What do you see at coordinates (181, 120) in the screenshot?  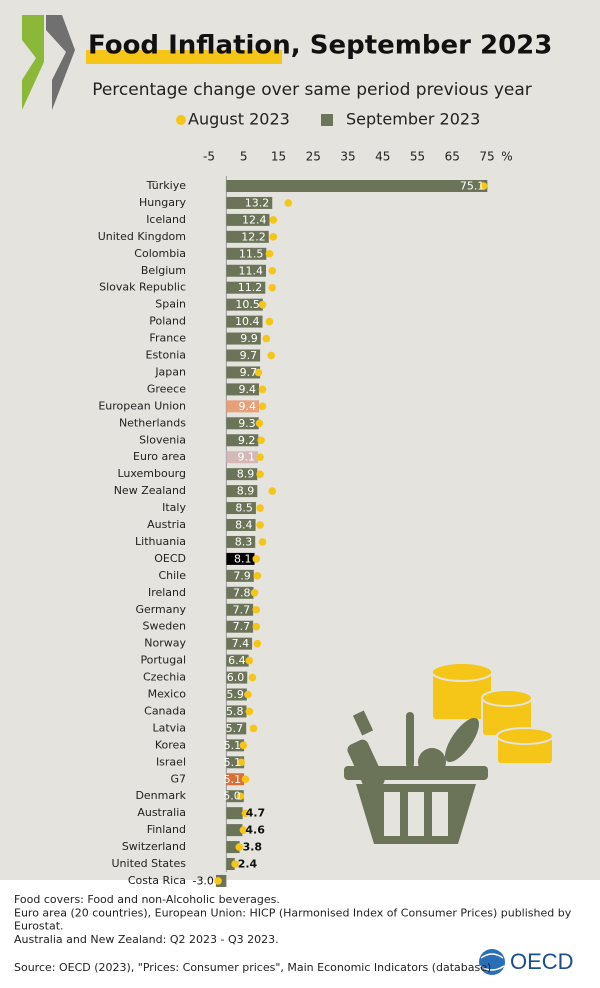 I see `legend-swatch` at bounding box center [181, 120].